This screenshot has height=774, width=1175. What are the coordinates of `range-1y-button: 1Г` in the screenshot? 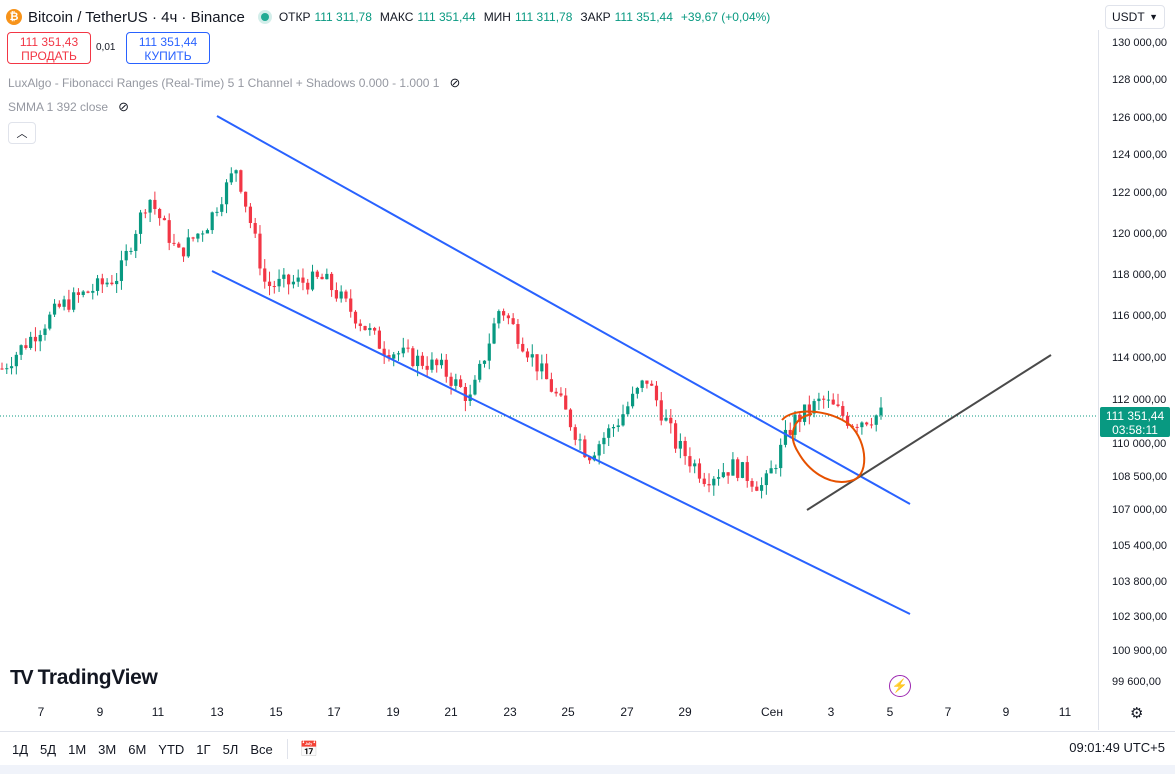 It's located at (203, 749).